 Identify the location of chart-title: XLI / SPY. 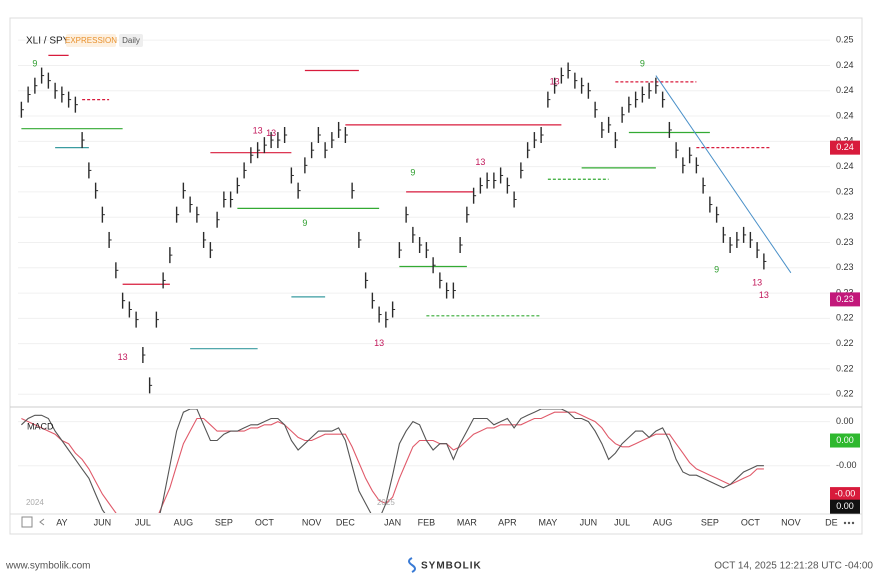
(48, 41).